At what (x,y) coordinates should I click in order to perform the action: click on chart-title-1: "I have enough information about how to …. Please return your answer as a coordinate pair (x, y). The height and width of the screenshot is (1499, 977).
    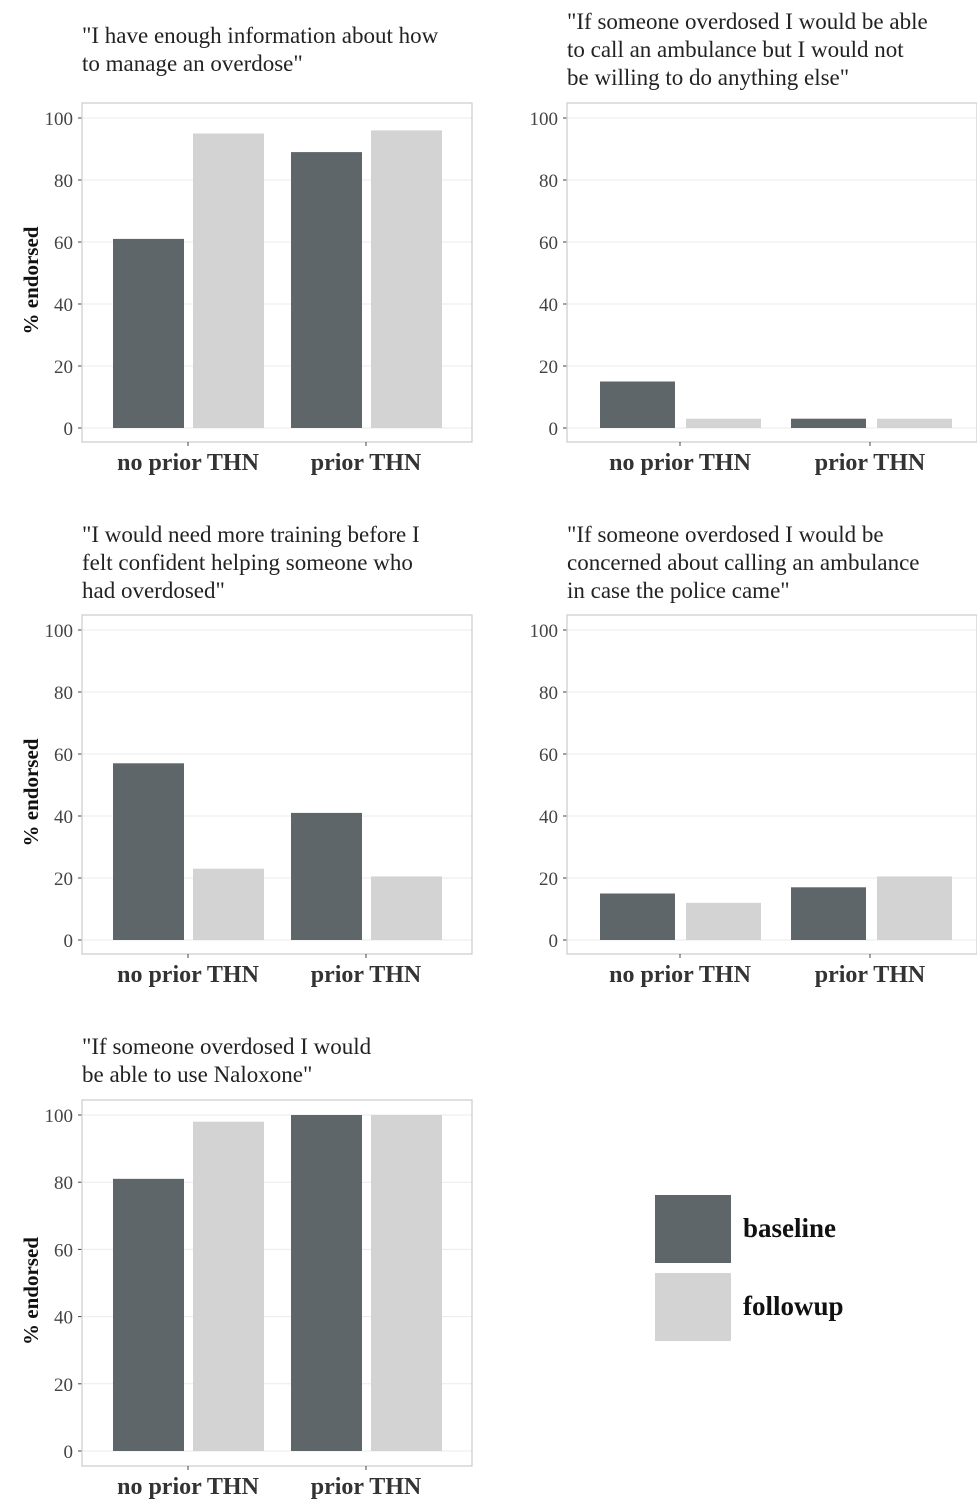
    Looking at the image, I should click on (260, 49).